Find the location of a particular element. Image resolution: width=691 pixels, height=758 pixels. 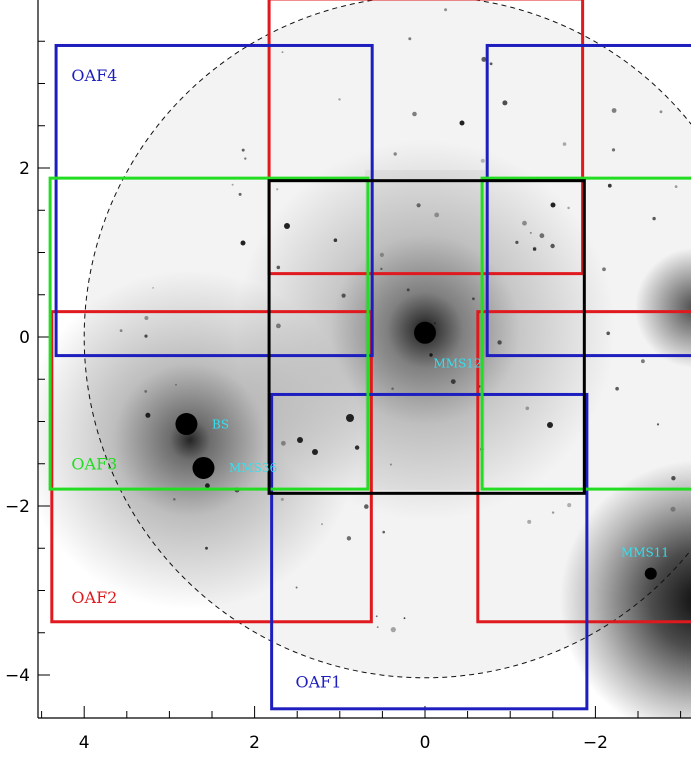

oaf3-label: OAF3 is located at coordinates (94, 464).